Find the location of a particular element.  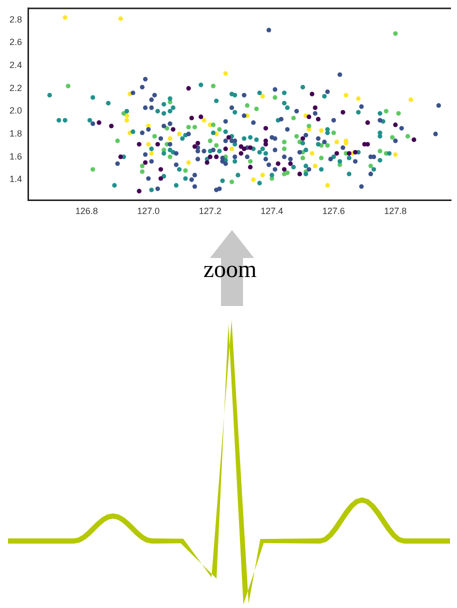

y-tick-label: 1.8 is located at coordinates (15, 133).